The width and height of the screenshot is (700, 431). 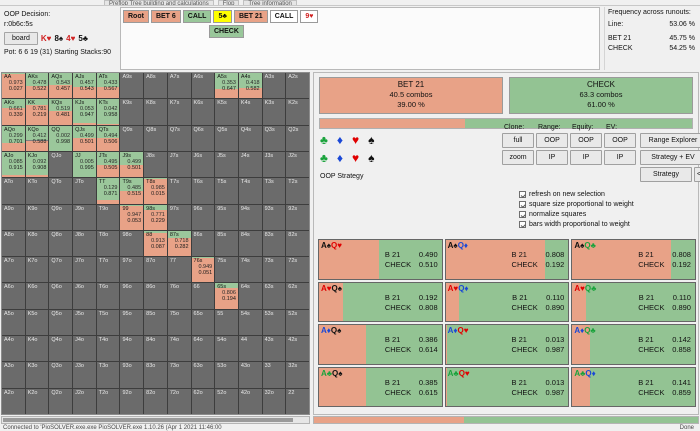 What do you see at coordinates (108, 243) in the screenshot?
I see `matrix-cell-T8o: T8o` at bounding box center [108, 243].